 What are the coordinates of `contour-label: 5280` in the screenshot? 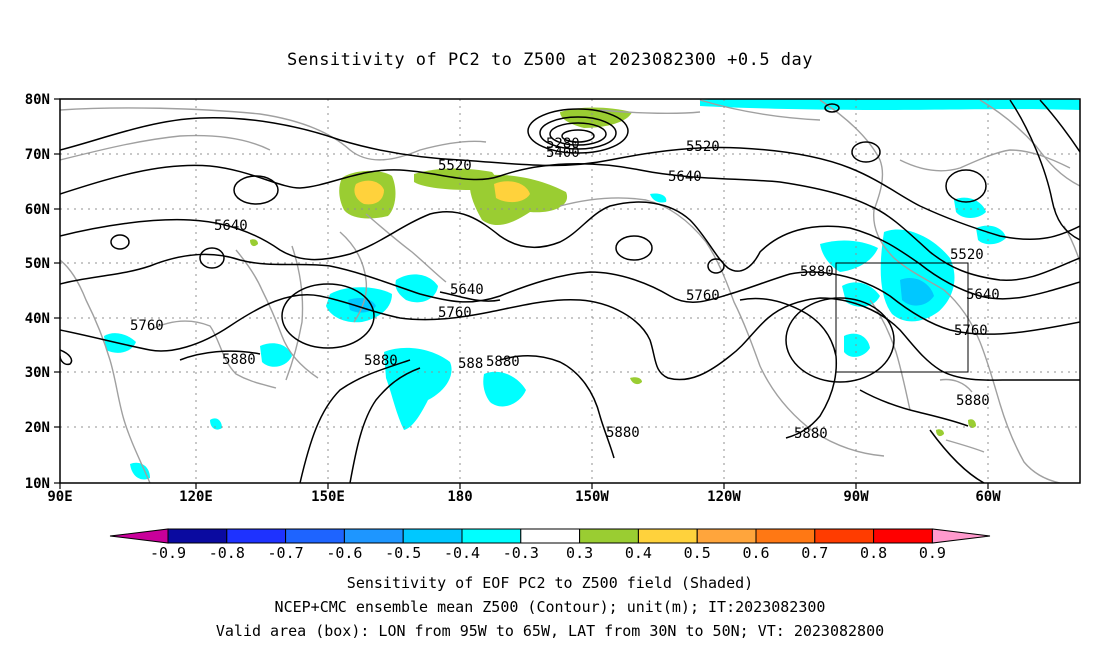 It's located at (563, 144).